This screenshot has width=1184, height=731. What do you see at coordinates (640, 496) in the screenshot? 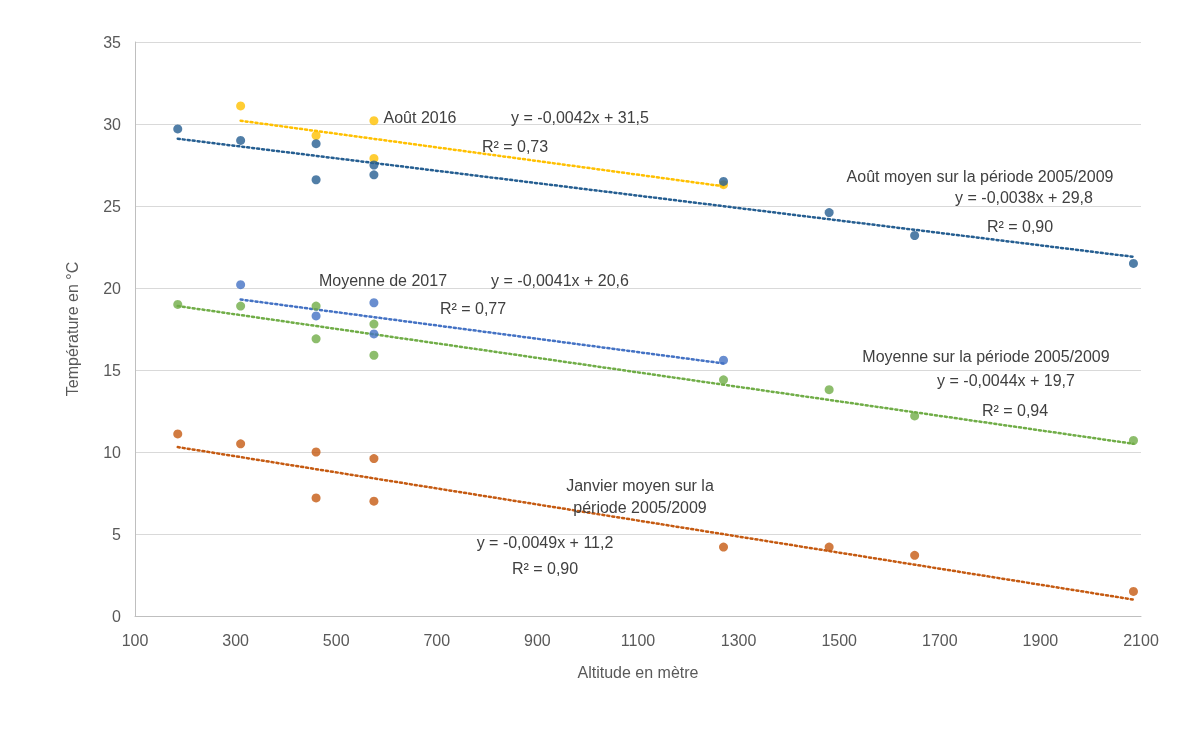
I see `annotation: Janvier moyen sur la période 2005/2009` at bounding box center [640, 496].